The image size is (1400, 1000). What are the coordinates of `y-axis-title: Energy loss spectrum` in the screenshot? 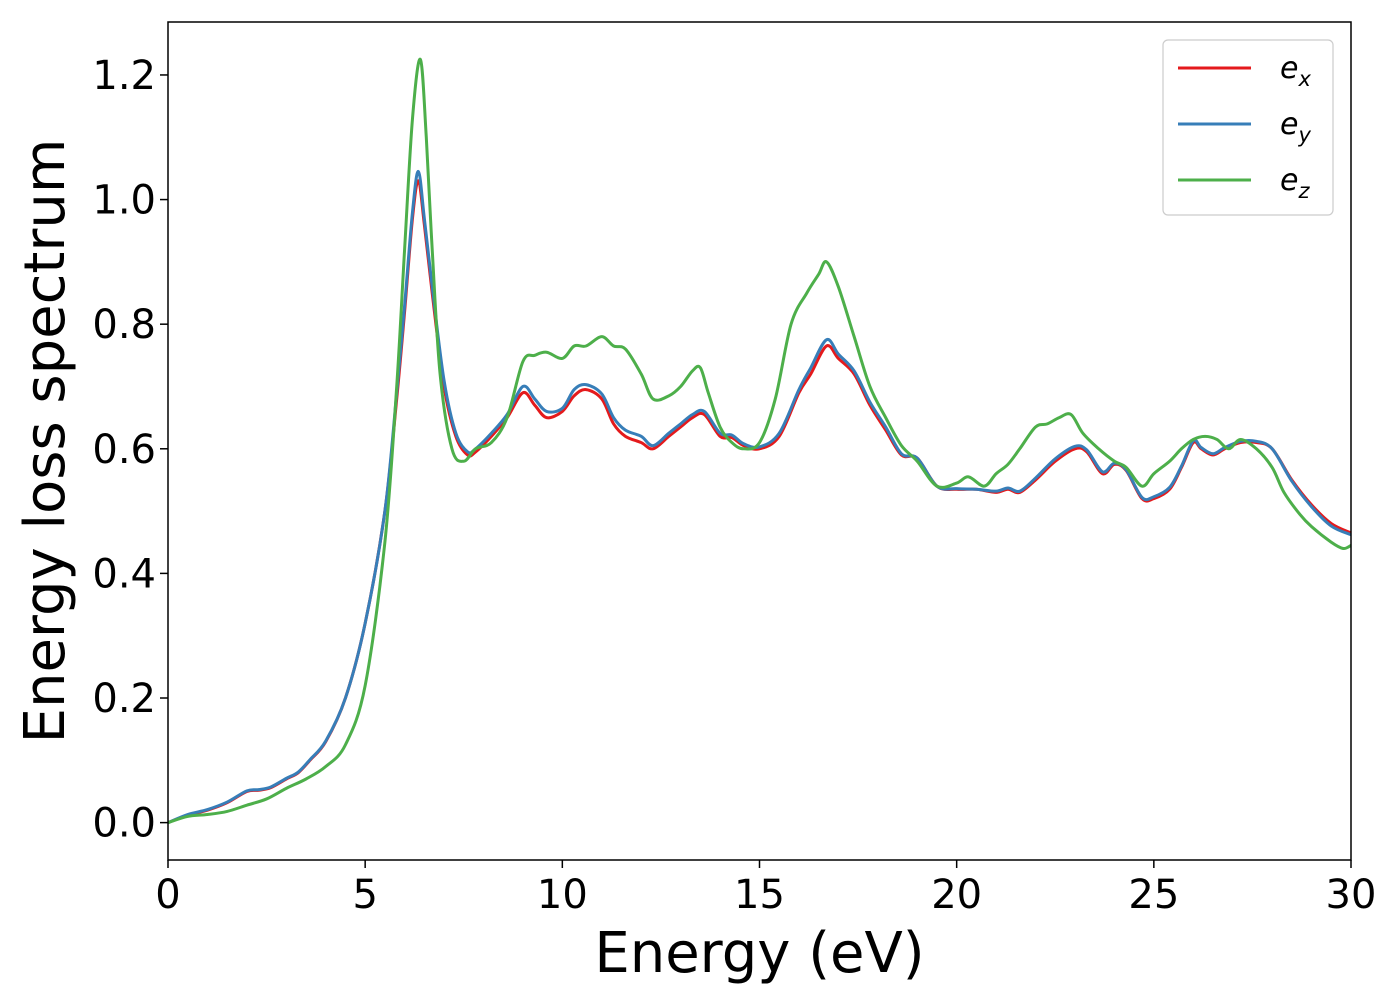 It's located at (45, 441).